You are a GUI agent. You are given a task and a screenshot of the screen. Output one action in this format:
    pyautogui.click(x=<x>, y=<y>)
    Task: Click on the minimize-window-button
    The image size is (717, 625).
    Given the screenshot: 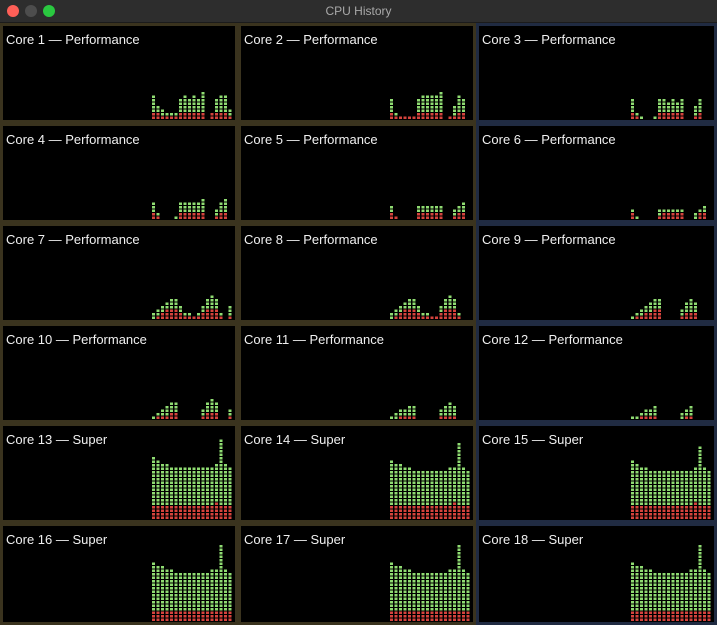 What is the action you would take?
    pyautogui.click(x=31, y=11)
    